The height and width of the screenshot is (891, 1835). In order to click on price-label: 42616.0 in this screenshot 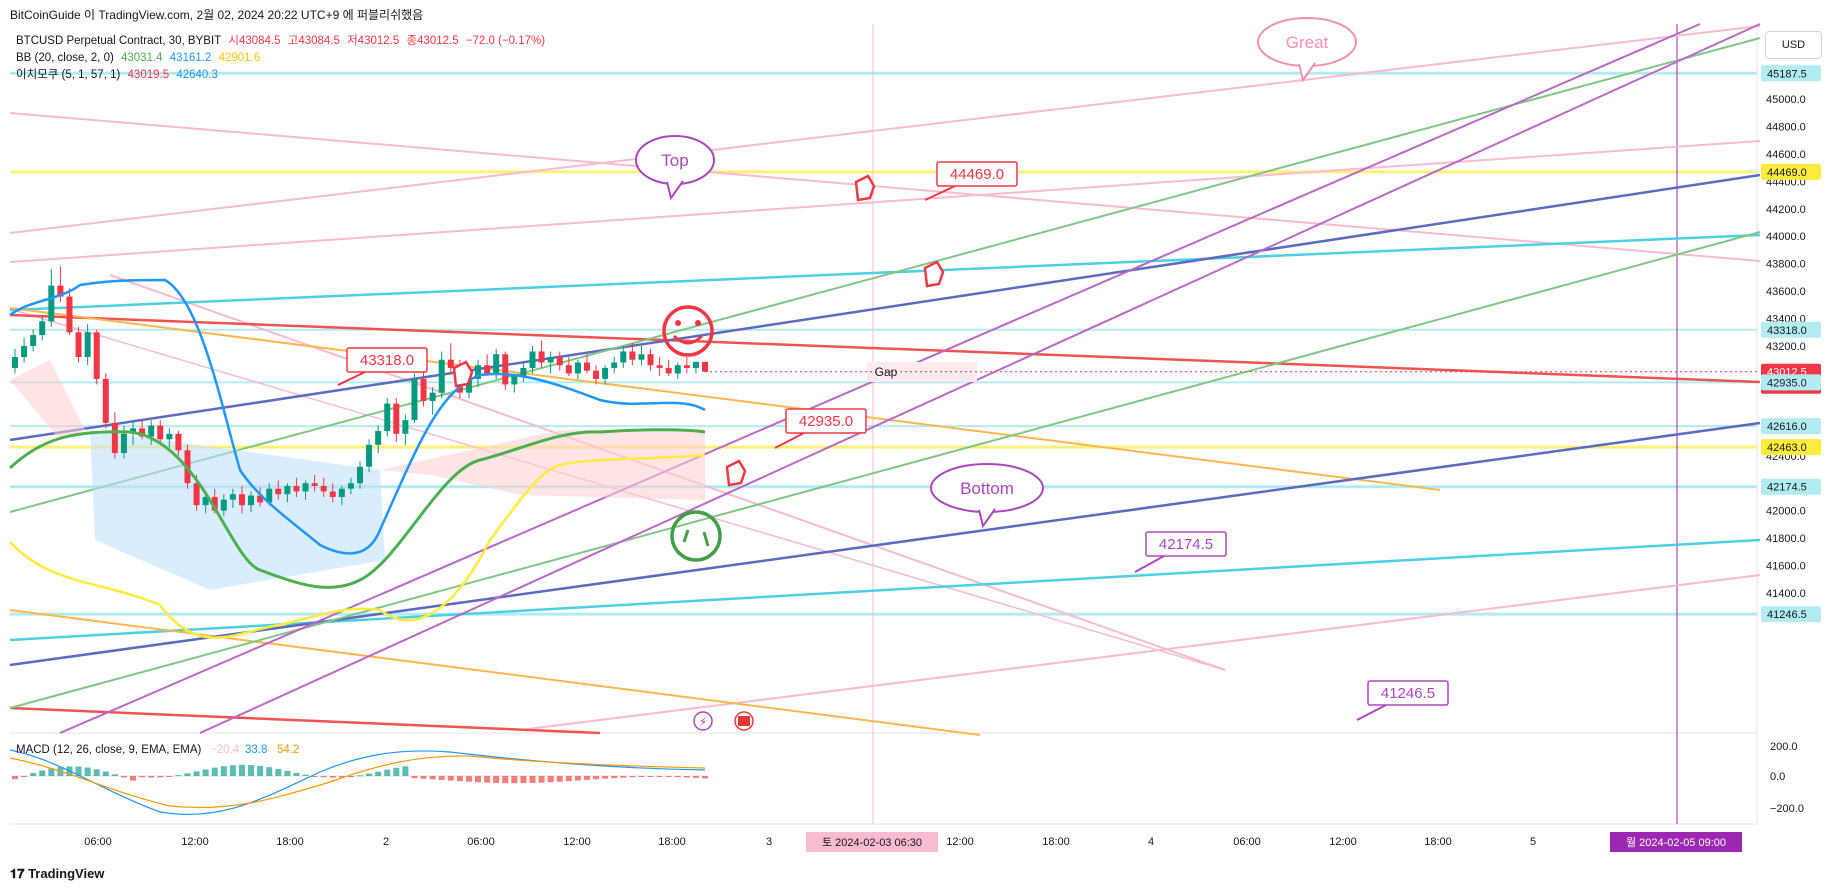, I will do `click(1787, 427)`.